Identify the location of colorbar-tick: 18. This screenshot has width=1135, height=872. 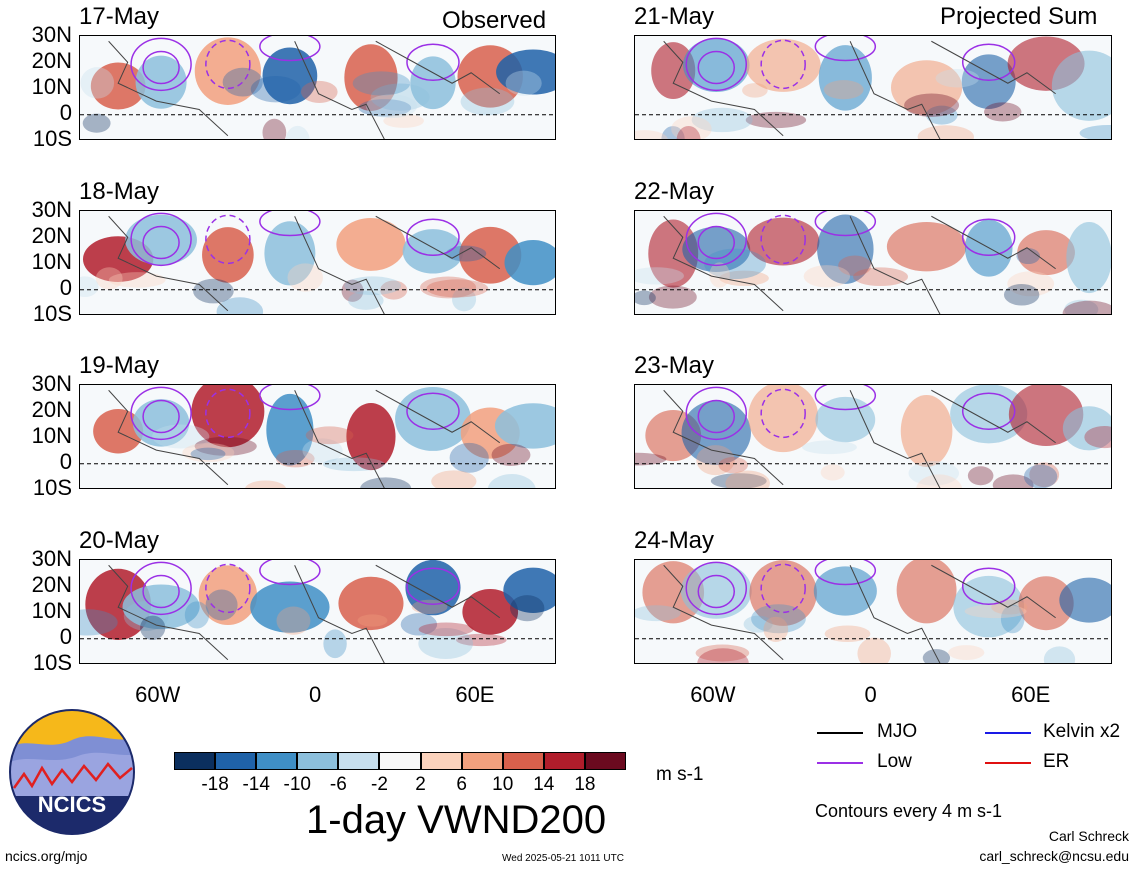
(585, 784).